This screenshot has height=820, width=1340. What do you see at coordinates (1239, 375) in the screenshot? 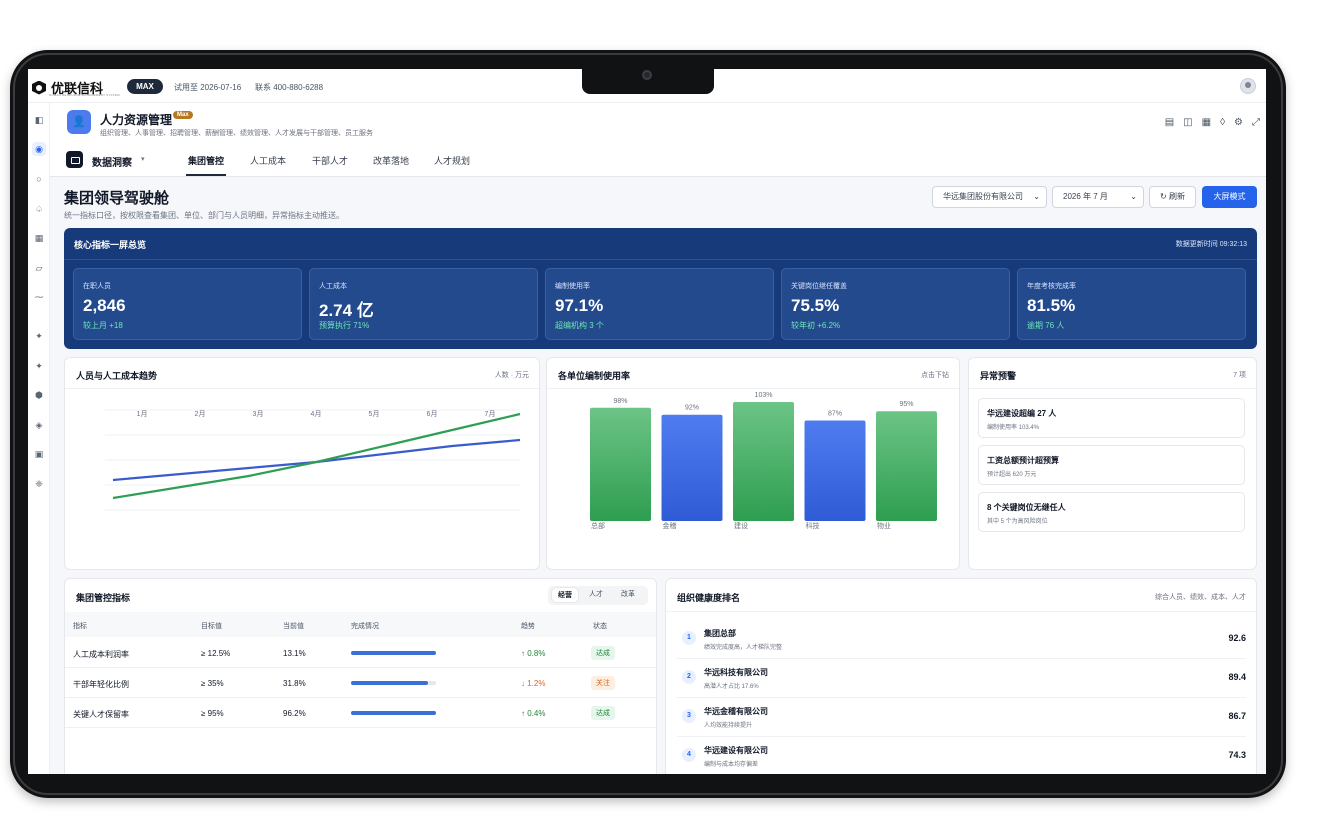
I see `alert-count: 7 项` at bounding box center [1239, 375].